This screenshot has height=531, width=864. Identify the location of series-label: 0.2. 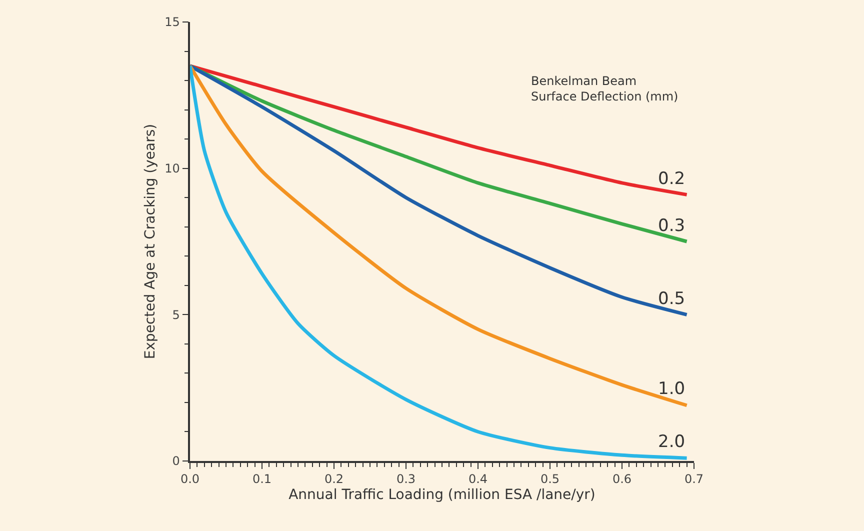
(672, 179).